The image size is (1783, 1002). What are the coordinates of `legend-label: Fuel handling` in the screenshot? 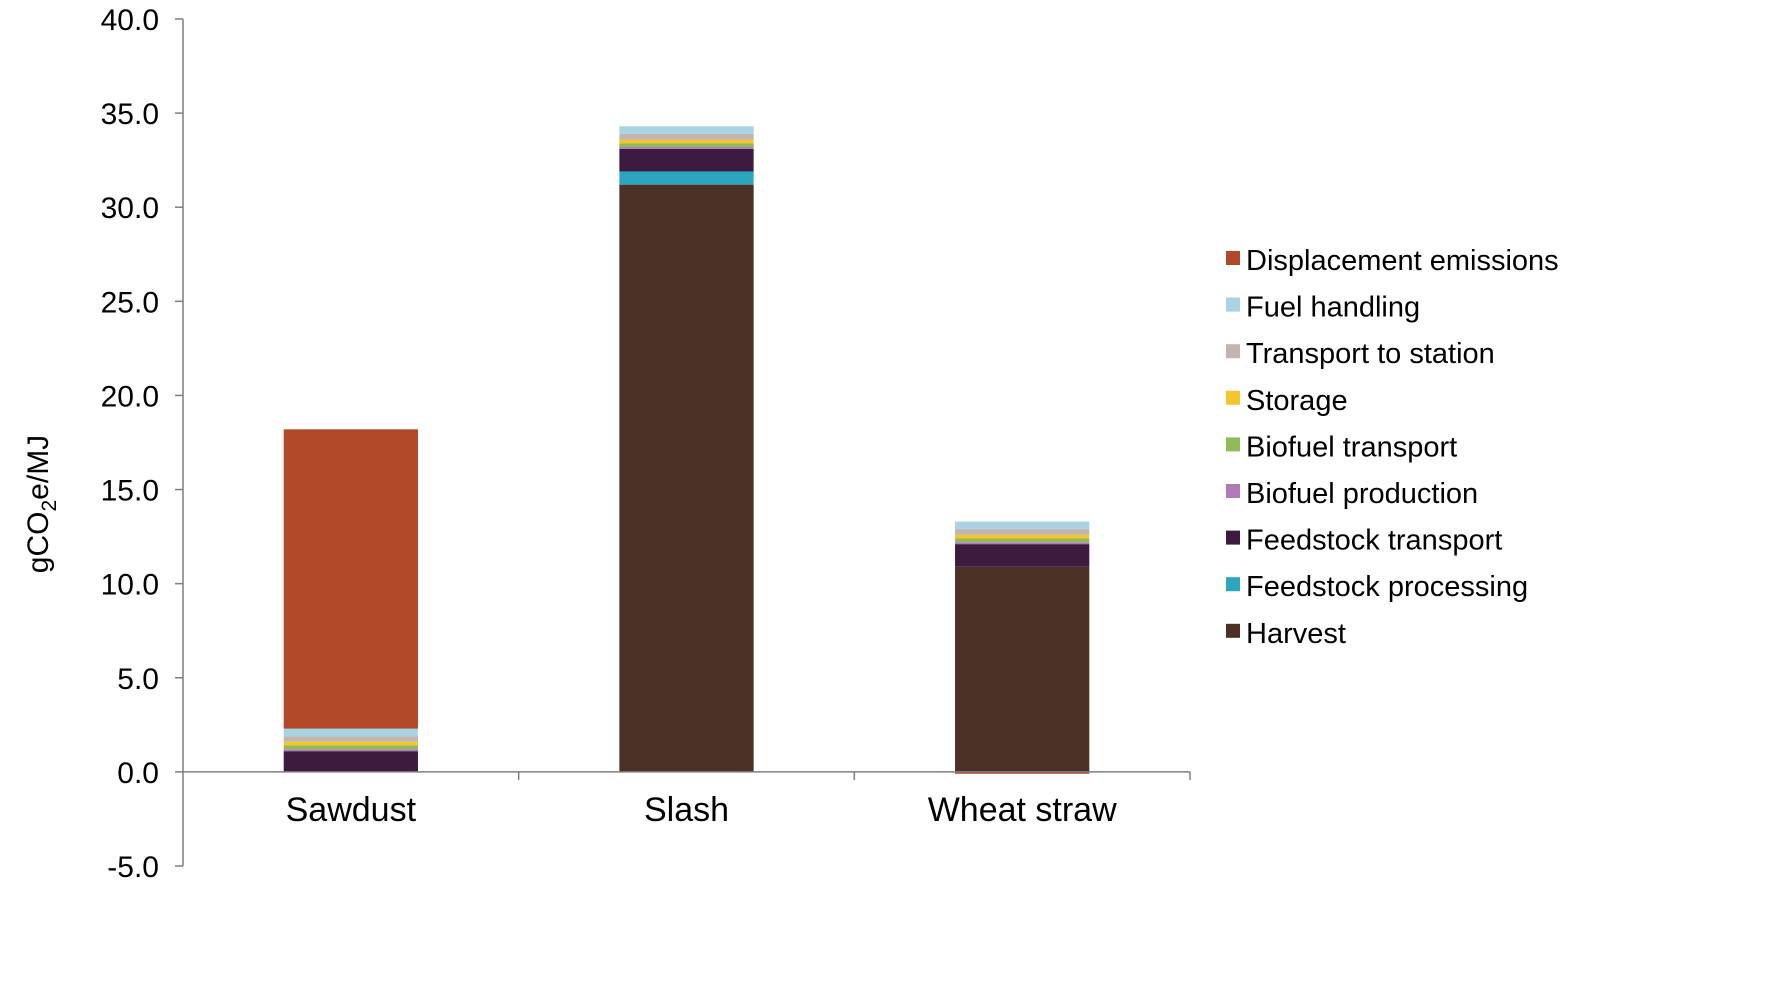 It's located at (1333, 308).